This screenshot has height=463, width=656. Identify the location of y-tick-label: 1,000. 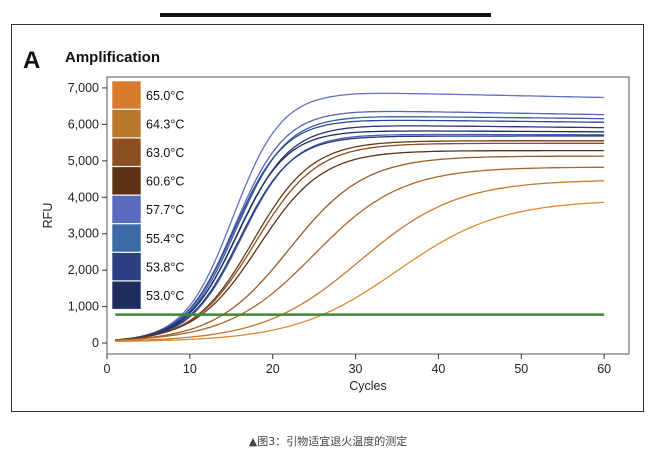
(83, 307).